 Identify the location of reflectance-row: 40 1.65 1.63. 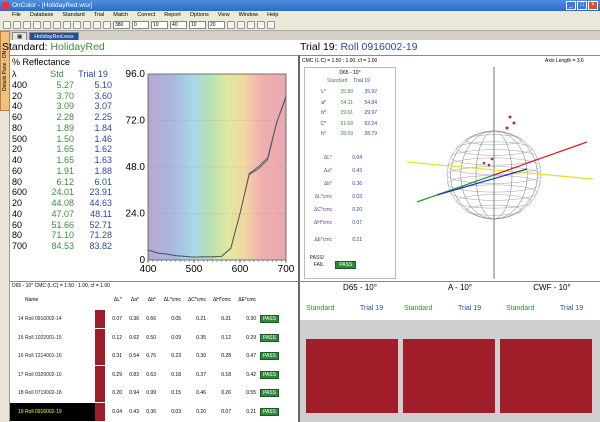
(62, 160).